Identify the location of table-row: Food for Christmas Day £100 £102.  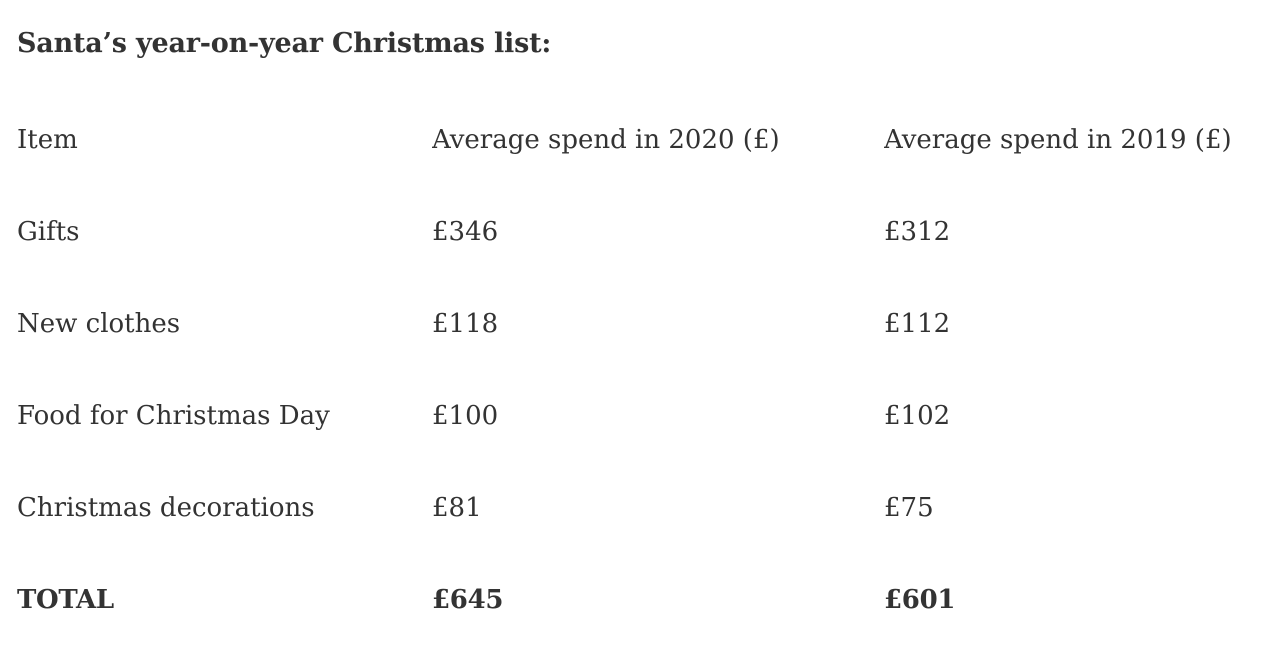
(639, 416).